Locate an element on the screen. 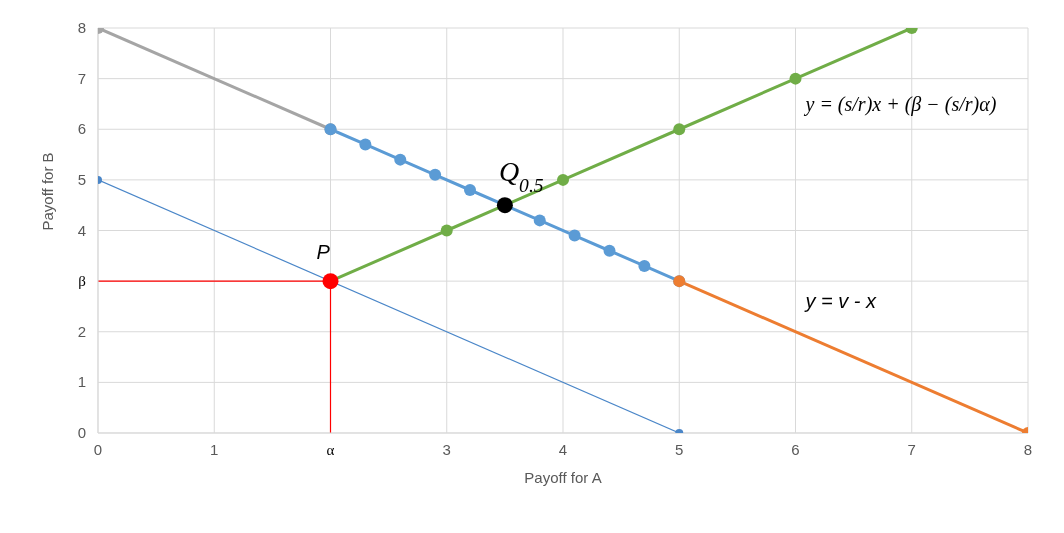 This screenshot has height=533, width=1064. x-tick-label: 7 is located at coordinates (911, 449).